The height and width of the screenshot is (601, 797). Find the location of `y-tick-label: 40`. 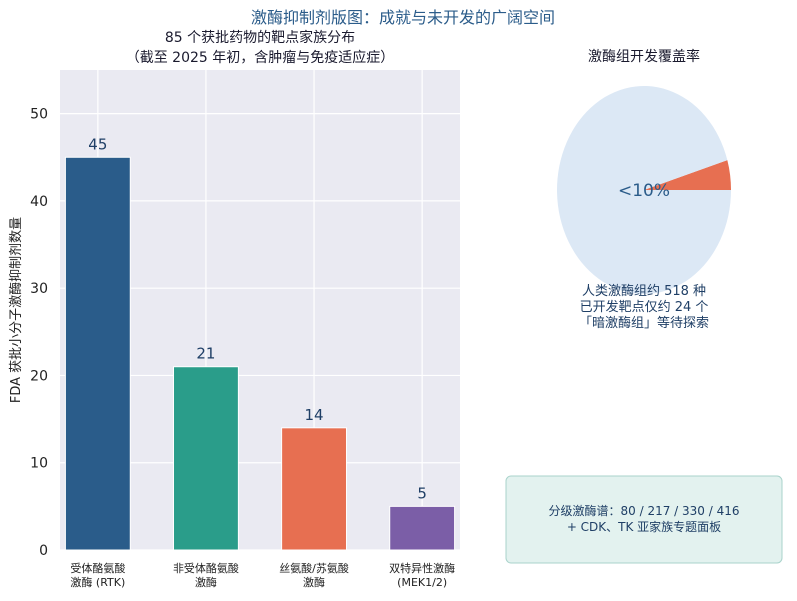

y-tick-label: 40 is located at coordinates (39, 202).